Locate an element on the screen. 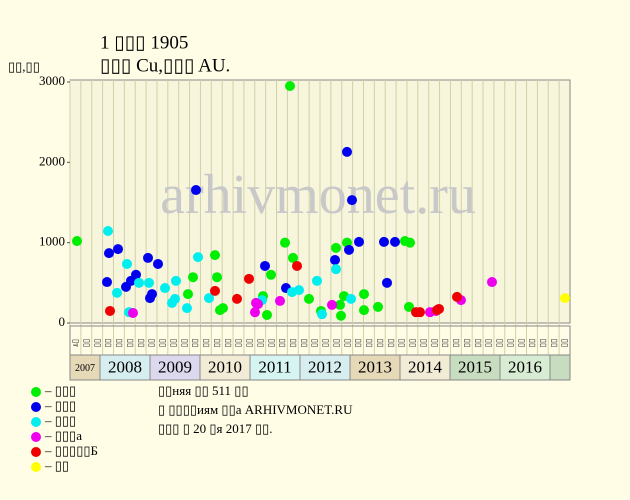  year-label: 2014 is located at coordinates (425, 366).